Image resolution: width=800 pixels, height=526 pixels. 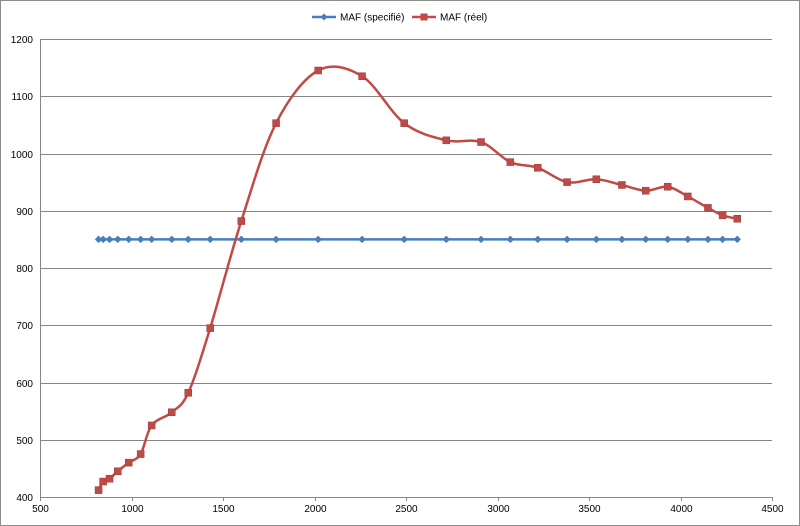 I want to click on y-tick-label-600: 600, so click(x=24, y=384).